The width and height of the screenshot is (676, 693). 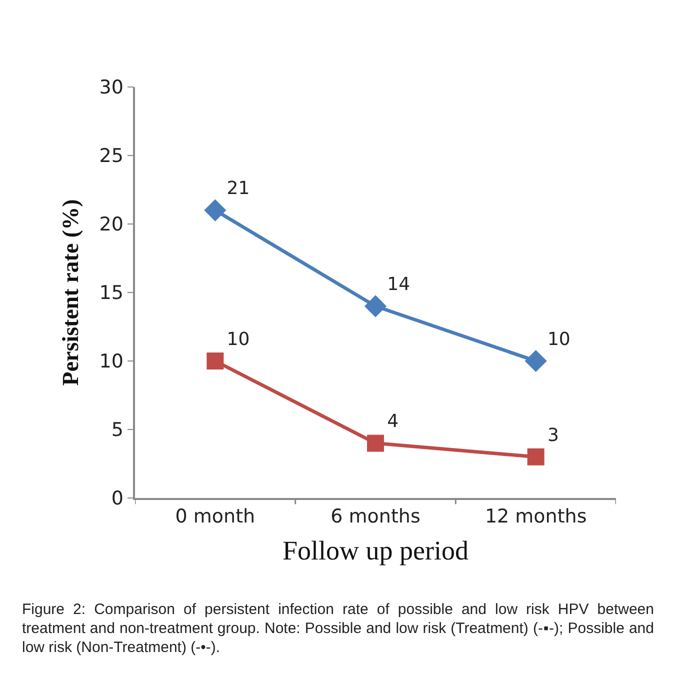 I want to click on caption: Figure 2: Comparison of persistent infection rate of possible and low risk HPV between treatment and non-treatment group. Note: Possible and low risk (Treatment) (-▪-); Possible and low risk (Non-Treatment) (-•-)., so click(x=338, y=628).